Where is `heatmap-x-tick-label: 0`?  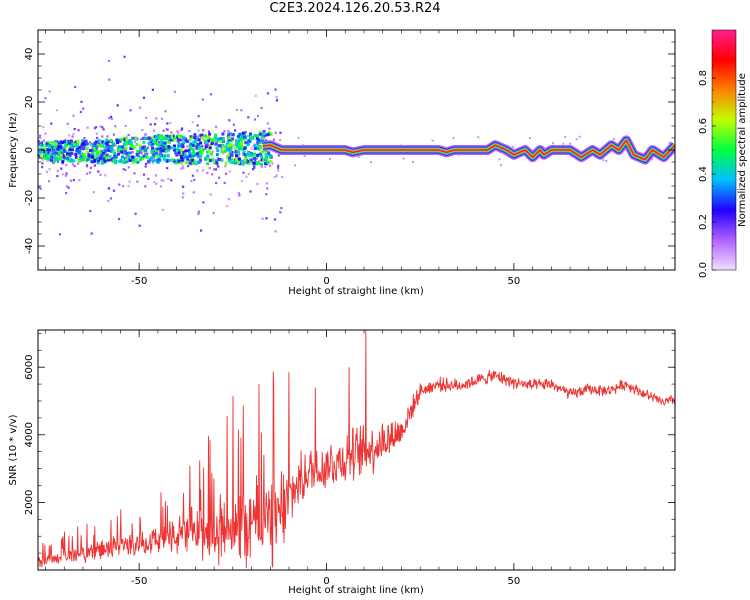 heatmap-x-tick-label: 0 is located at coordinates (326, 281).